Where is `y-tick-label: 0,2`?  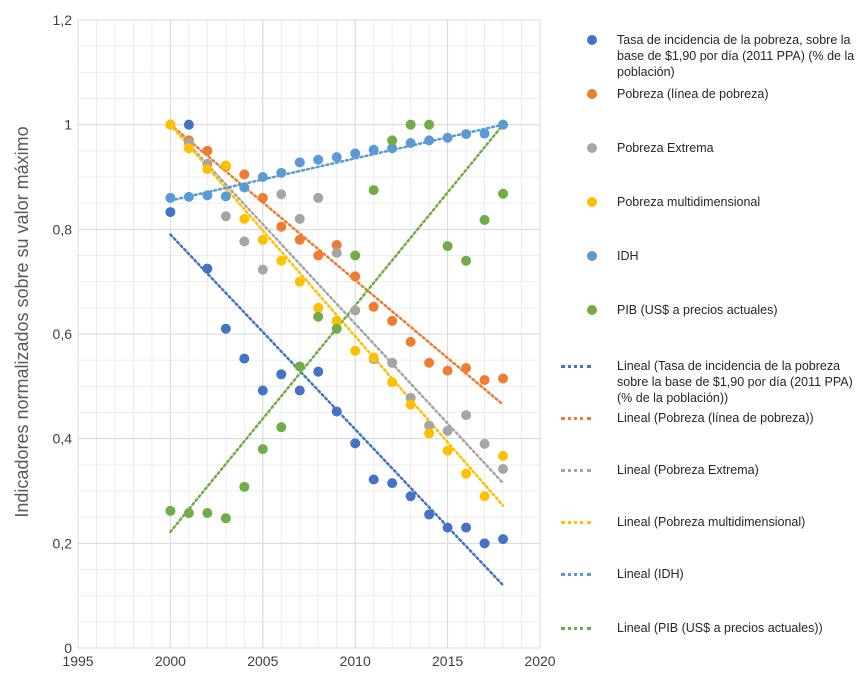 y-tick-label: 0,2 is located at coordinates (63, 543).